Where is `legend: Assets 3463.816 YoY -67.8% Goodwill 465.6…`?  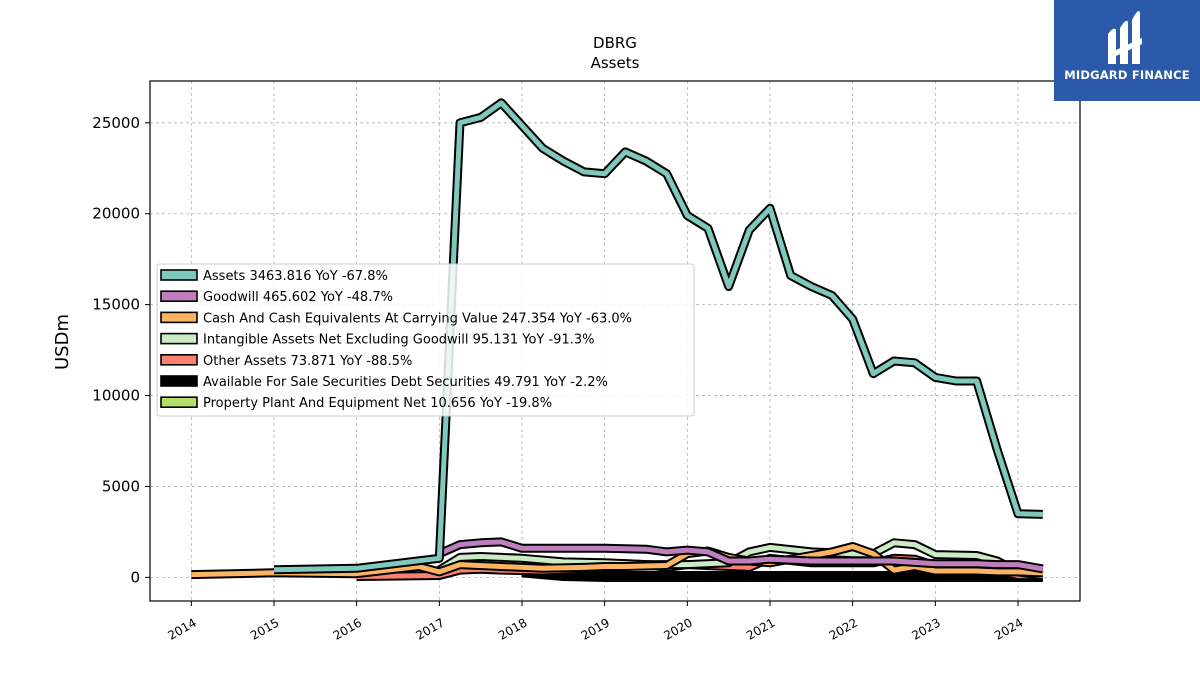
legend: Assets 3463.816 YoY -67.8% Goodwill 465.6… is located at coordinates (425, 340).